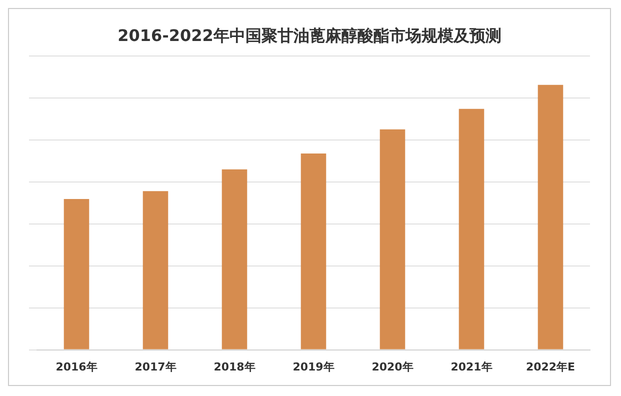 Image resolution: width=621 pixels, height=396 pixels. What do you see at coordinates (155, 367) in the screenshot?
I see `x-tick-label: 2017年` at bounding box center [155, 367].